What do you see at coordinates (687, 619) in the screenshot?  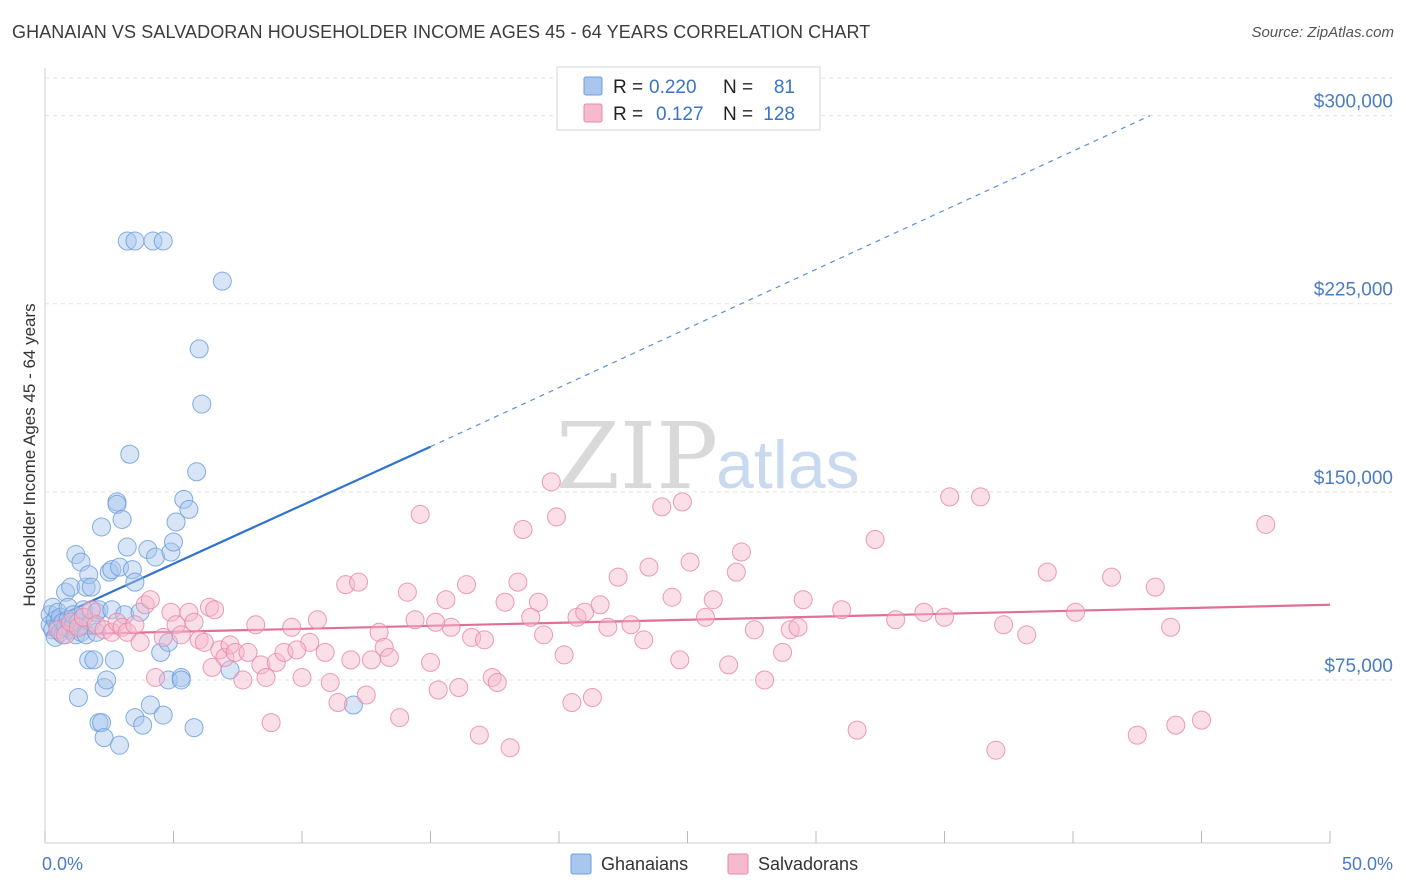 I see `trend-line-salvadorans` at bounding box center [687, 619].